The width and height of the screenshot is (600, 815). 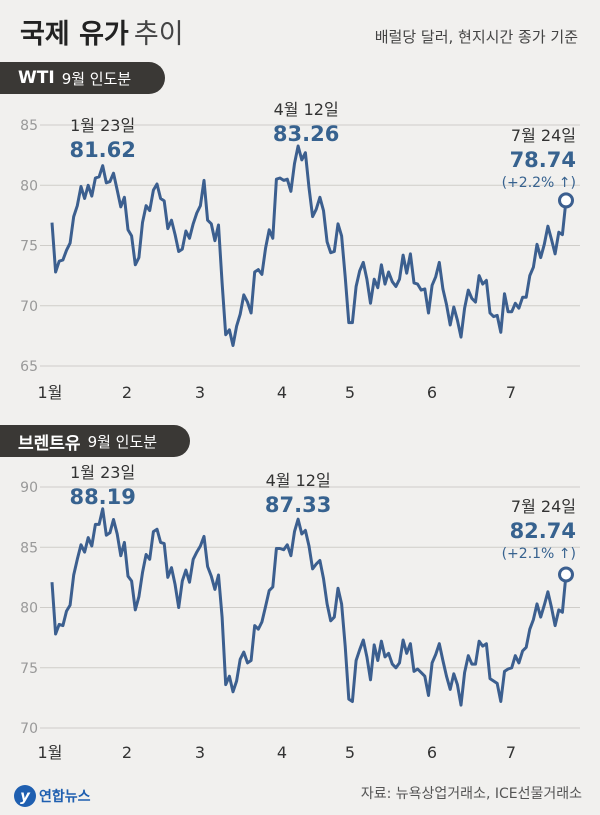 What do you see at coordinates (476, 37) in the screenshot?
I see `unit-note: 배럴당 달러, 현지시간 종가 기준` at bounding box center [476, 37].